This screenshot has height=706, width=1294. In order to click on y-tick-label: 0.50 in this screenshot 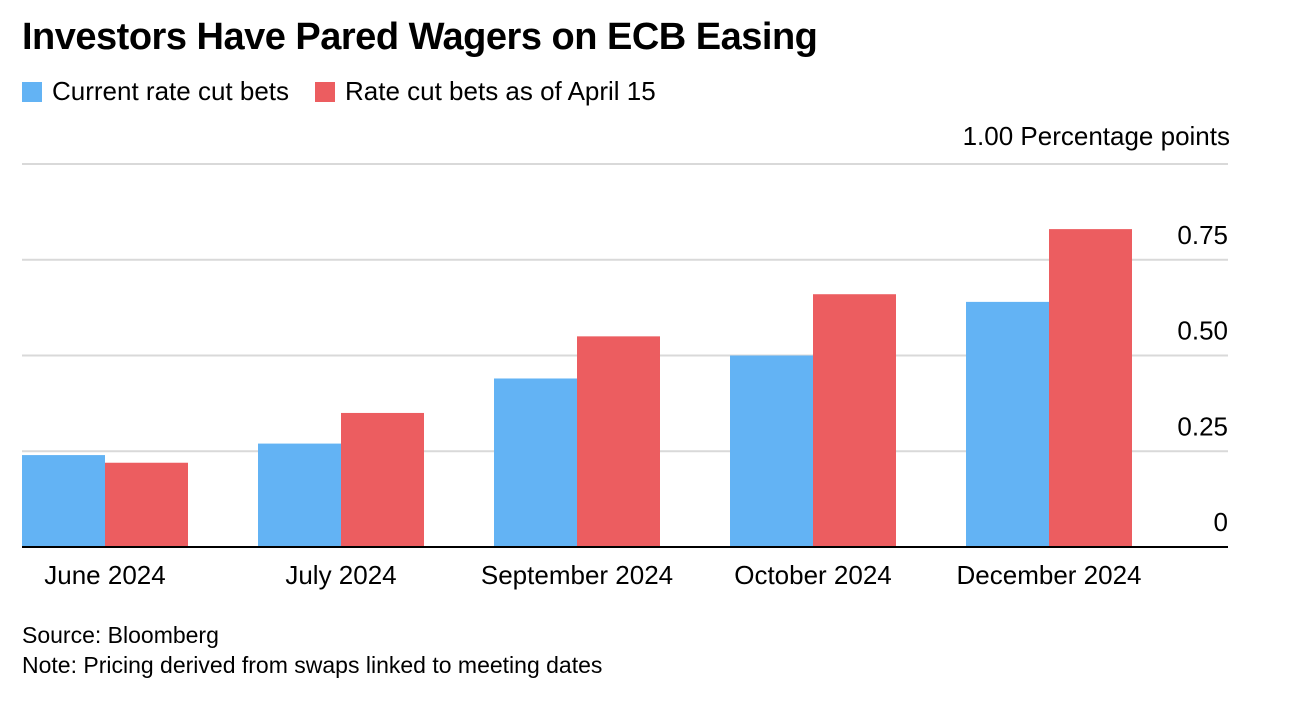, I will do `click(1202, 331)`.